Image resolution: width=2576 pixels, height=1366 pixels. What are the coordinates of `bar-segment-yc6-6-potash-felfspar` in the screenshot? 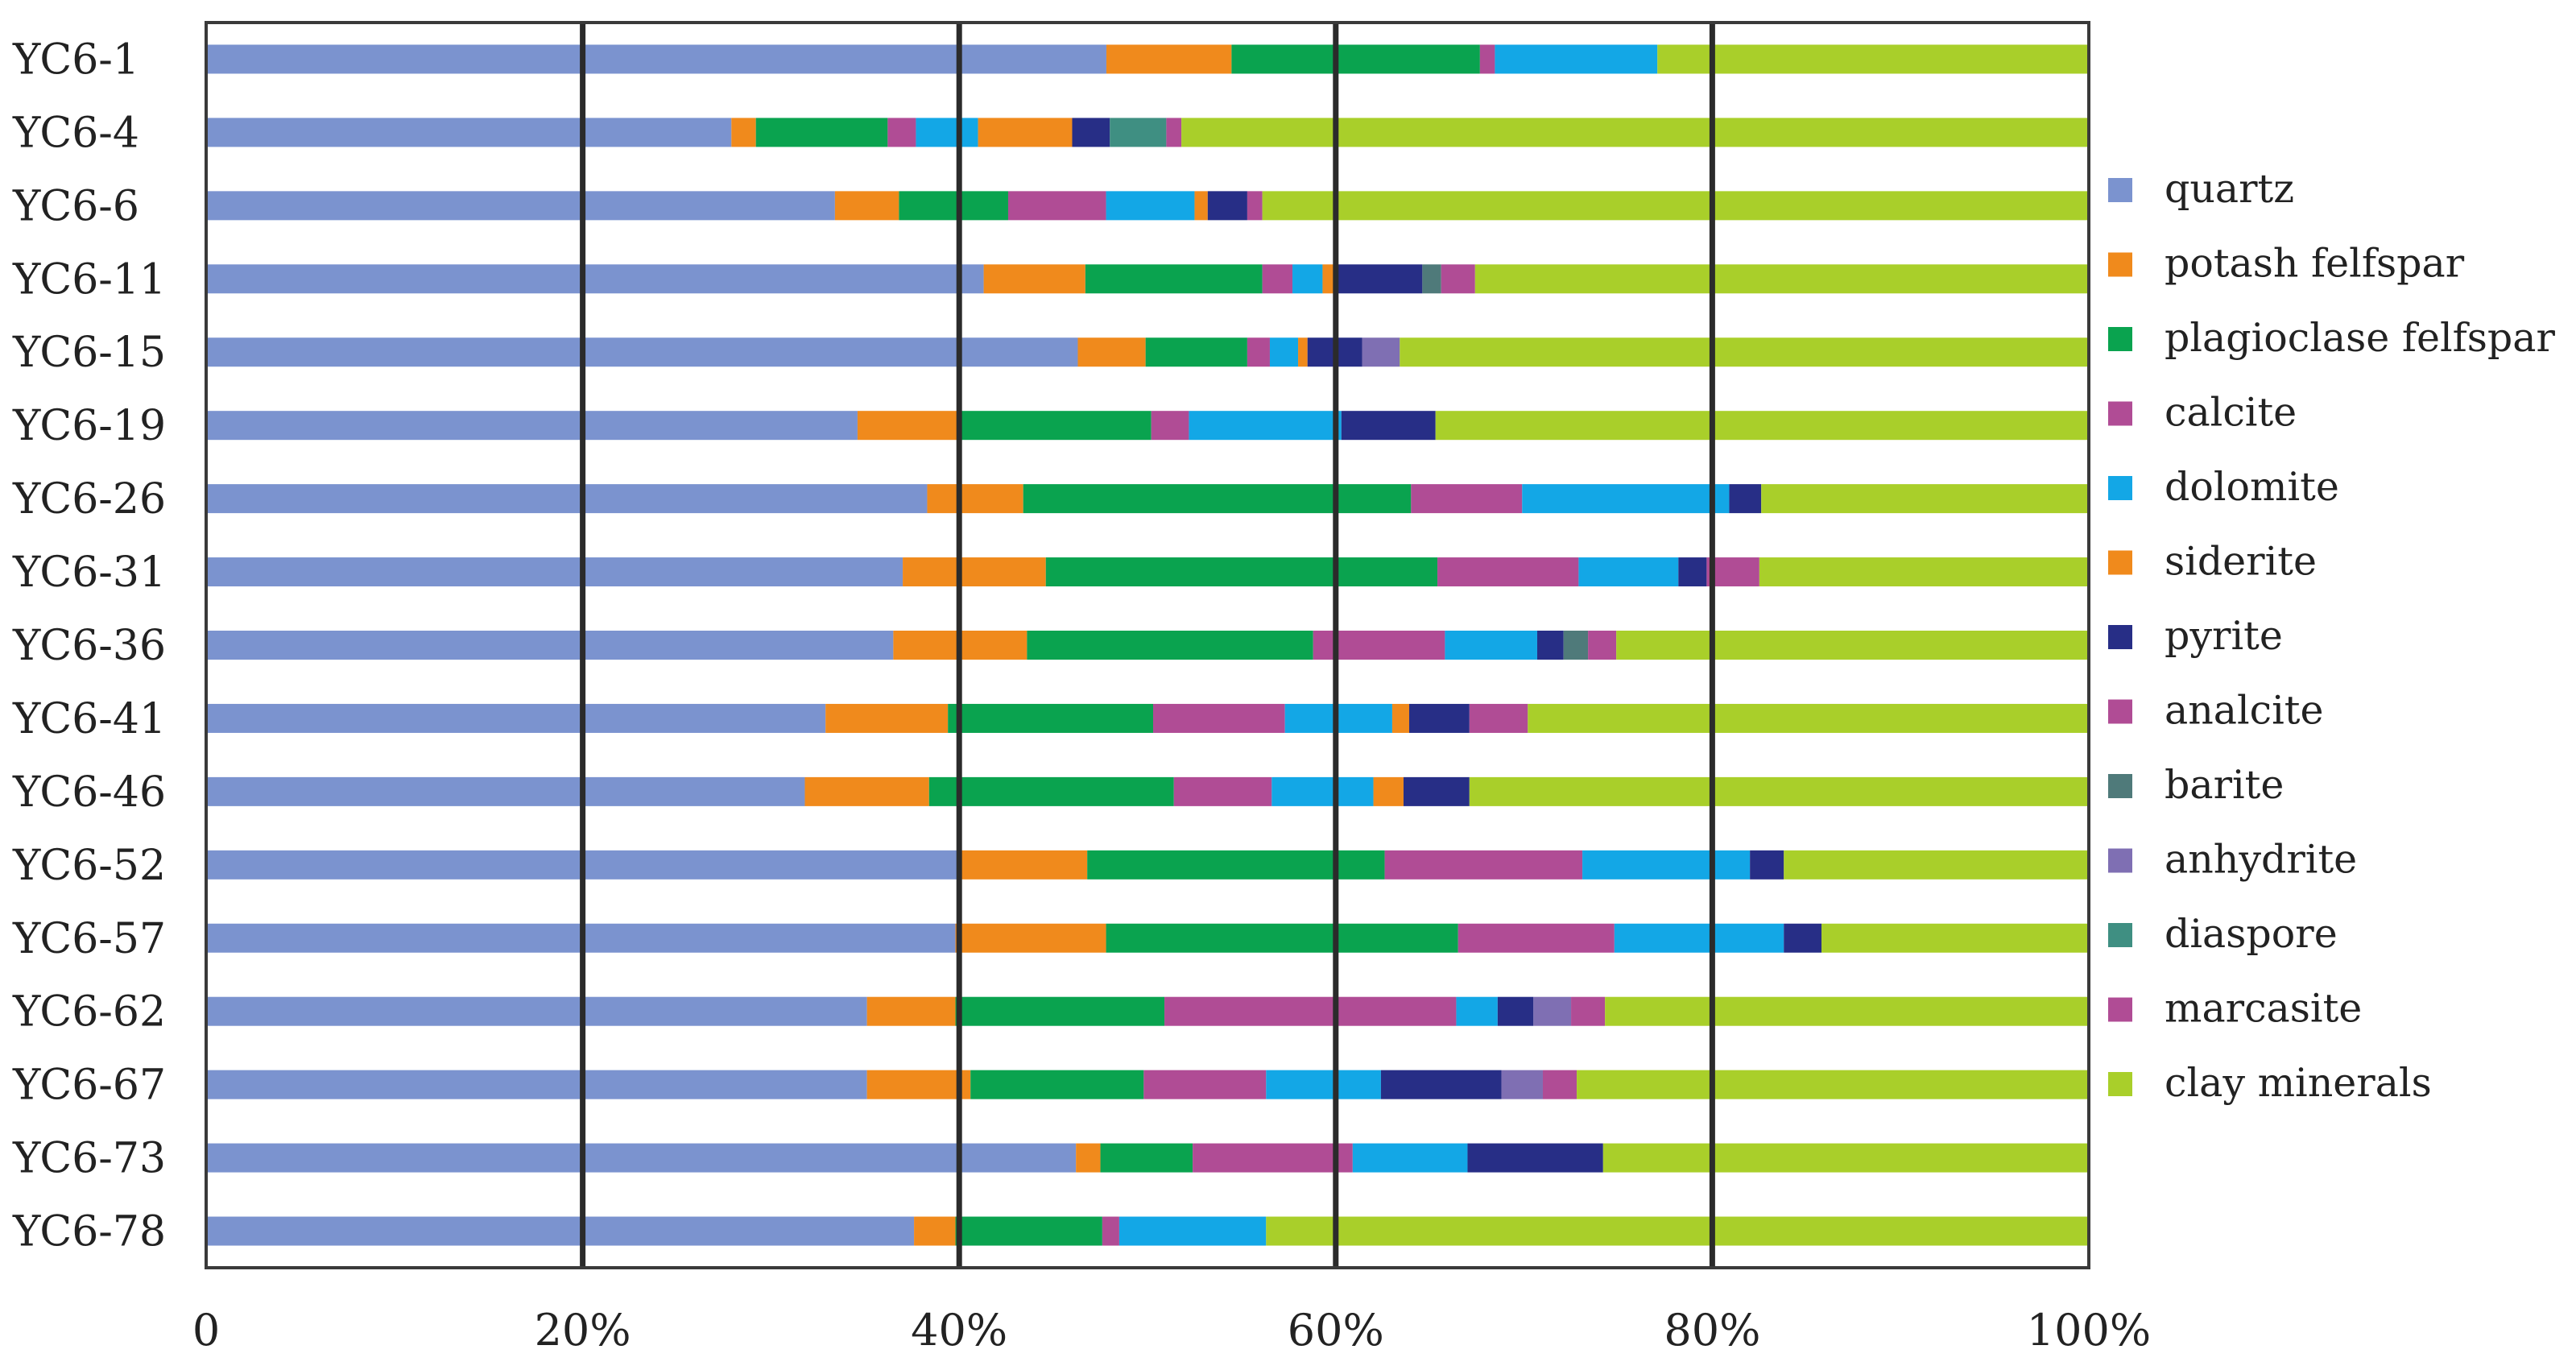 It's located at (866, 206).